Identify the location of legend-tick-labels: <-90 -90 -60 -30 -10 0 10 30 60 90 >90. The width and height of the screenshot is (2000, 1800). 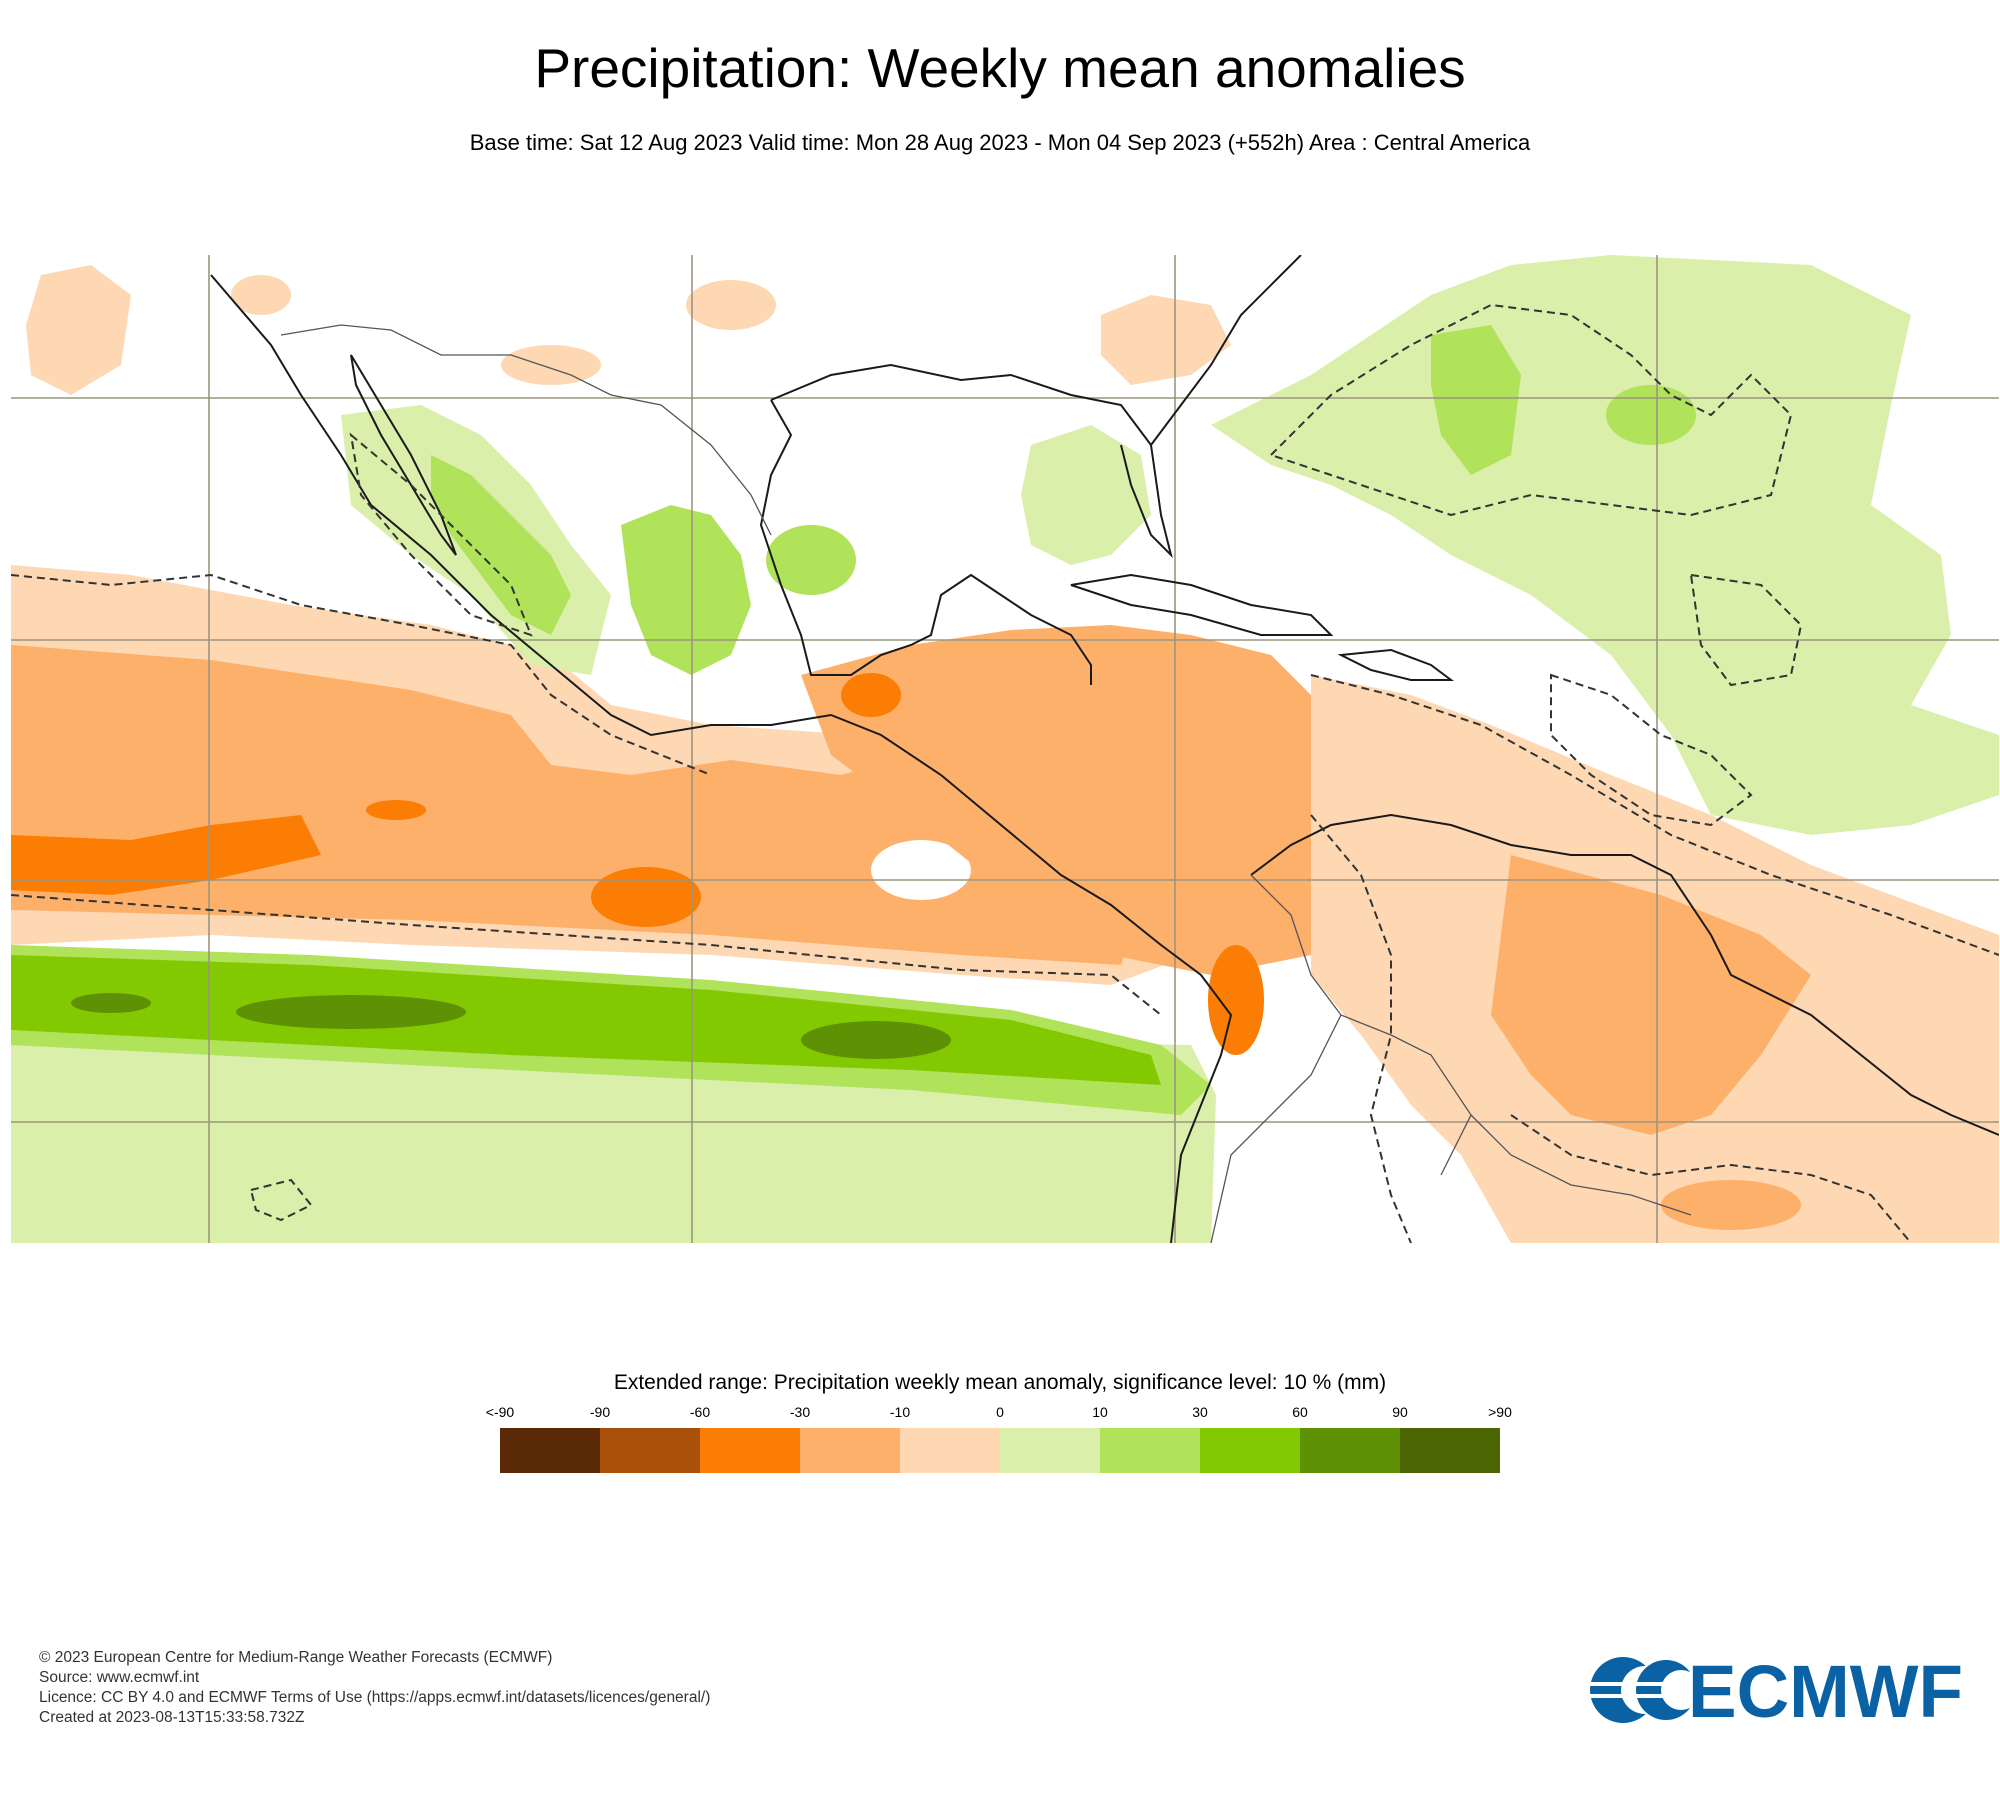
(1000, 1414).